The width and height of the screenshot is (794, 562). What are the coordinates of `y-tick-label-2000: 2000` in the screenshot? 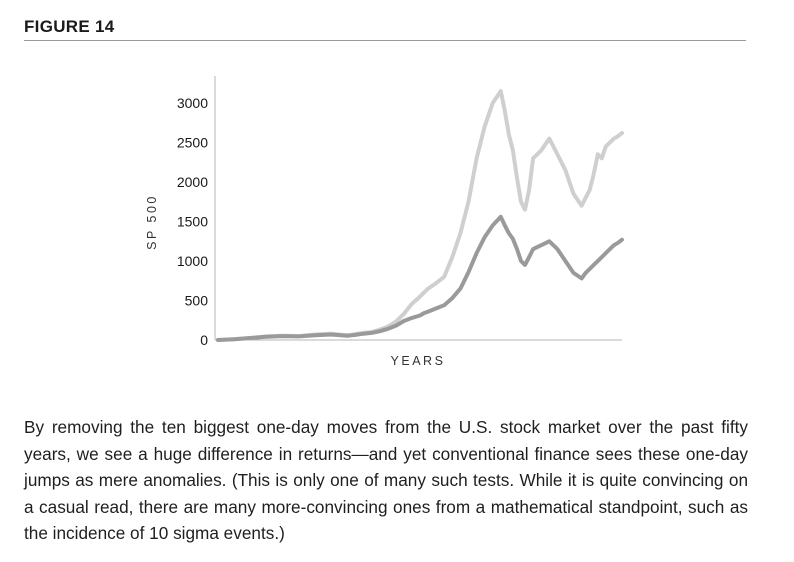 It's located at (192, 182).